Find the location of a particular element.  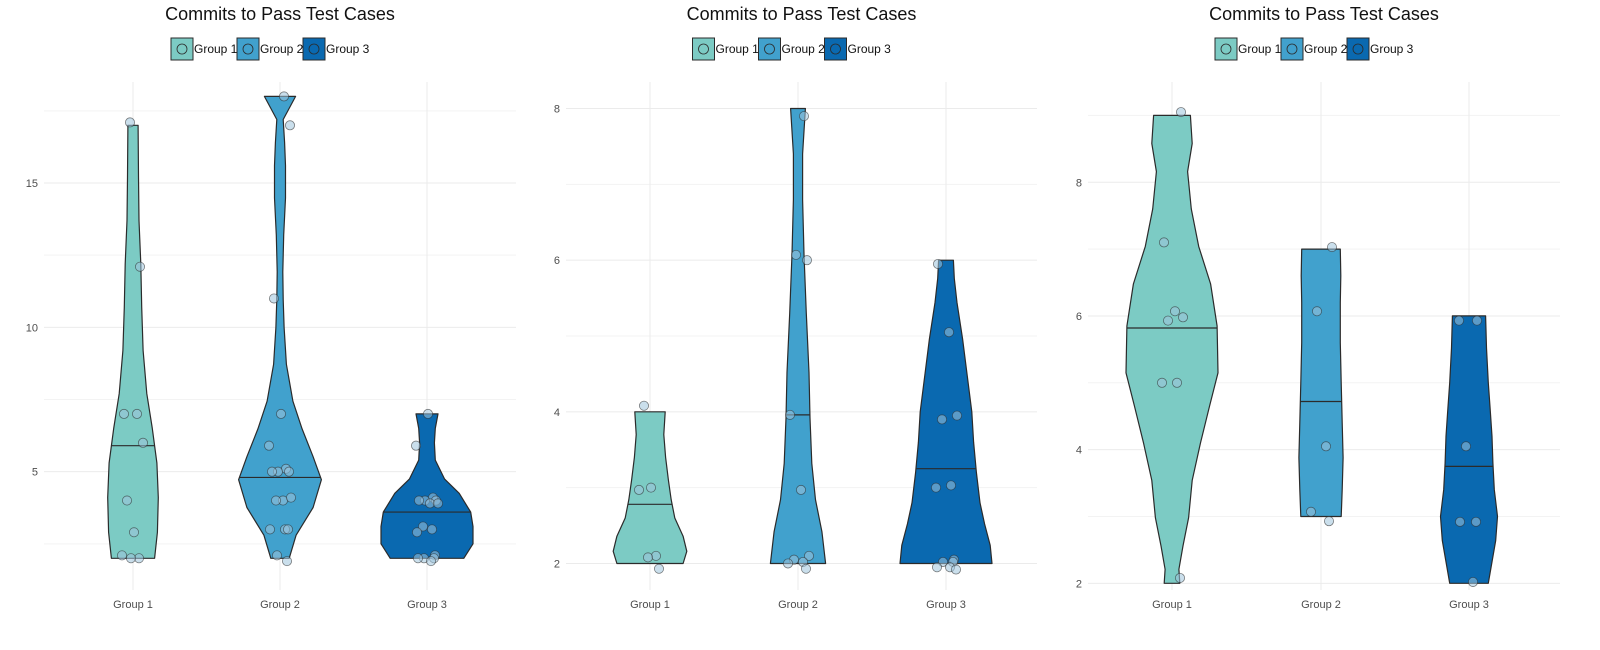

y-tick-label: 15 is located at coordinates (32, 184).